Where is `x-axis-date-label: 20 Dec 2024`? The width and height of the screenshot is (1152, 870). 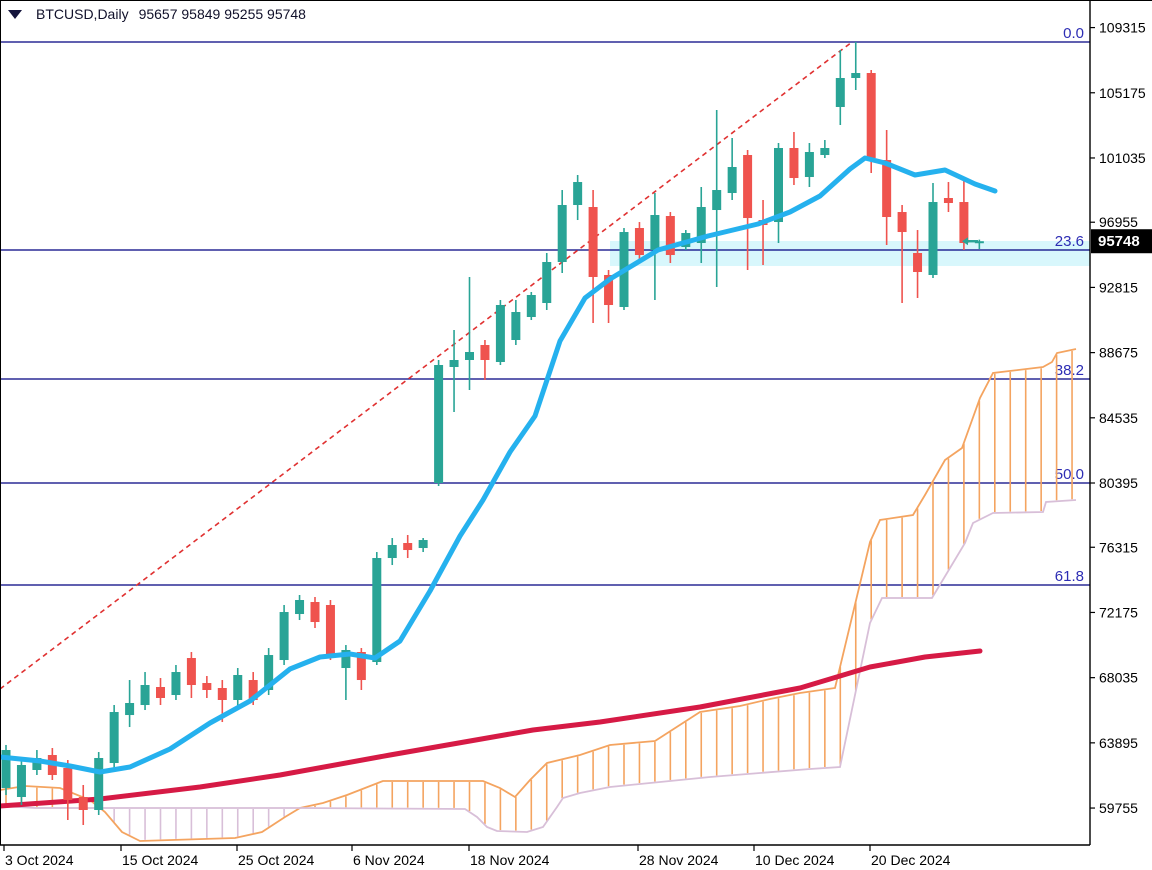 x-axis-date-label: 20 Dec 2024 is located at coordinates (911, 860).